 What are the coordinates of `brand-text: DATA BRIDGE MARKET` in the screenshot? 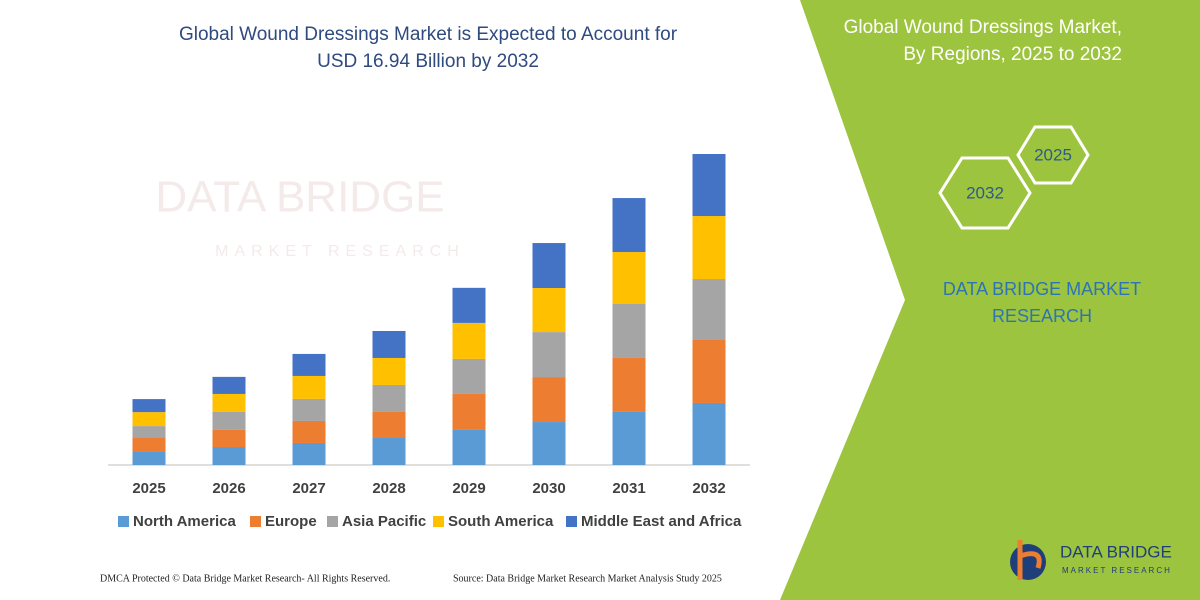 It's located at (1042, 289).